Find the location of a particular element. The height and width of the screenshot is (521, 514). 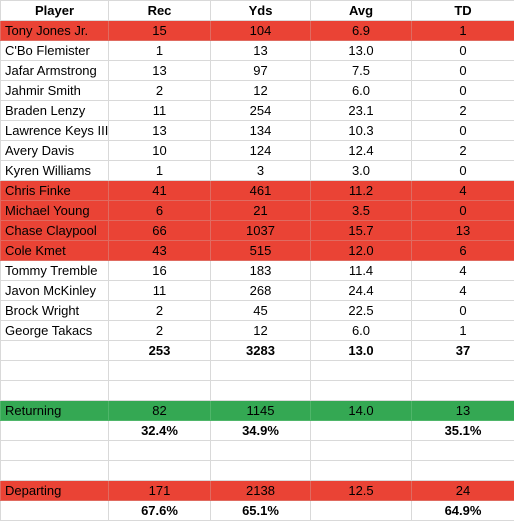

returning-pct-td-cell: 35.1% is located at coordinates (463, 431).